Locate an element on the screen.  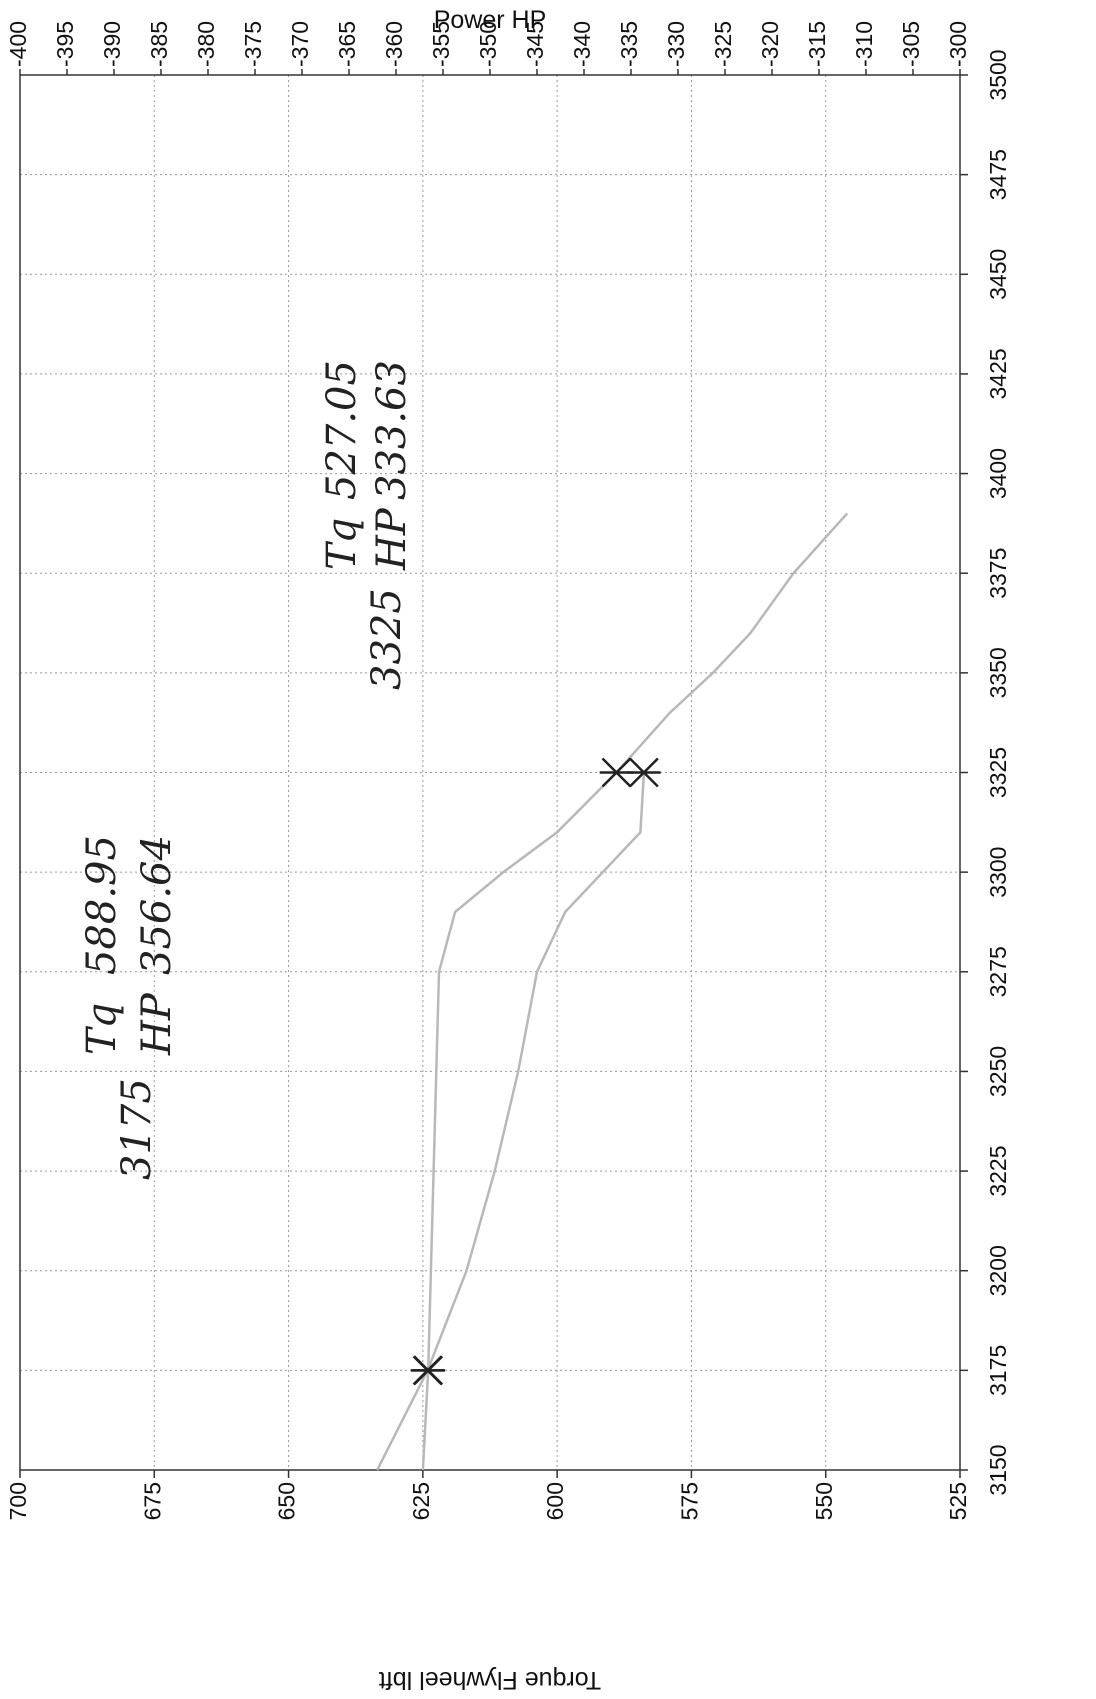
torque-tick-label: 575 is located at coordinates (690, 1501).